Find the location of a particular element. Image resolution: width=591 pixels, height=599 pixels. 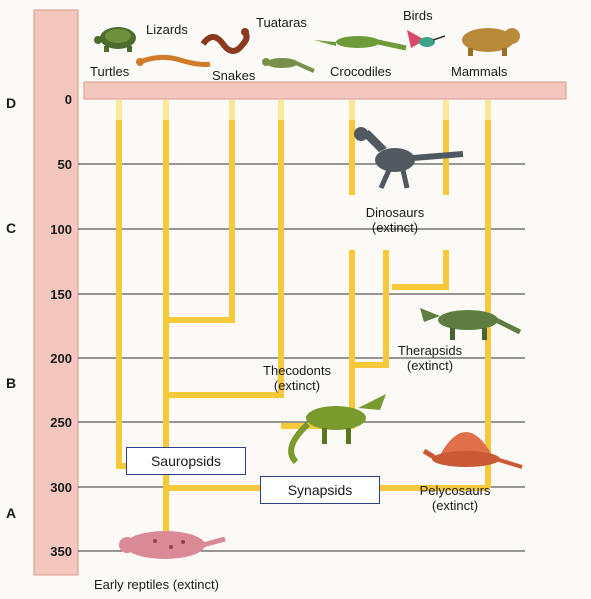

pelycosaur-icon is located at coordinates (472, 450).